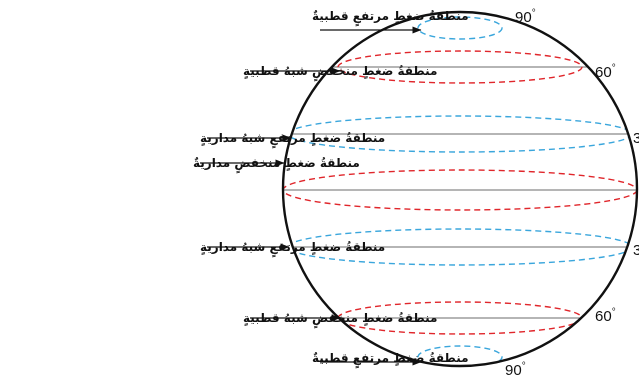 The height and width of the screenshot is (383, 639). Describe the element at coordinates (460, 67) in the screenshot. I see `subpolar-low-belt-north` at that location.